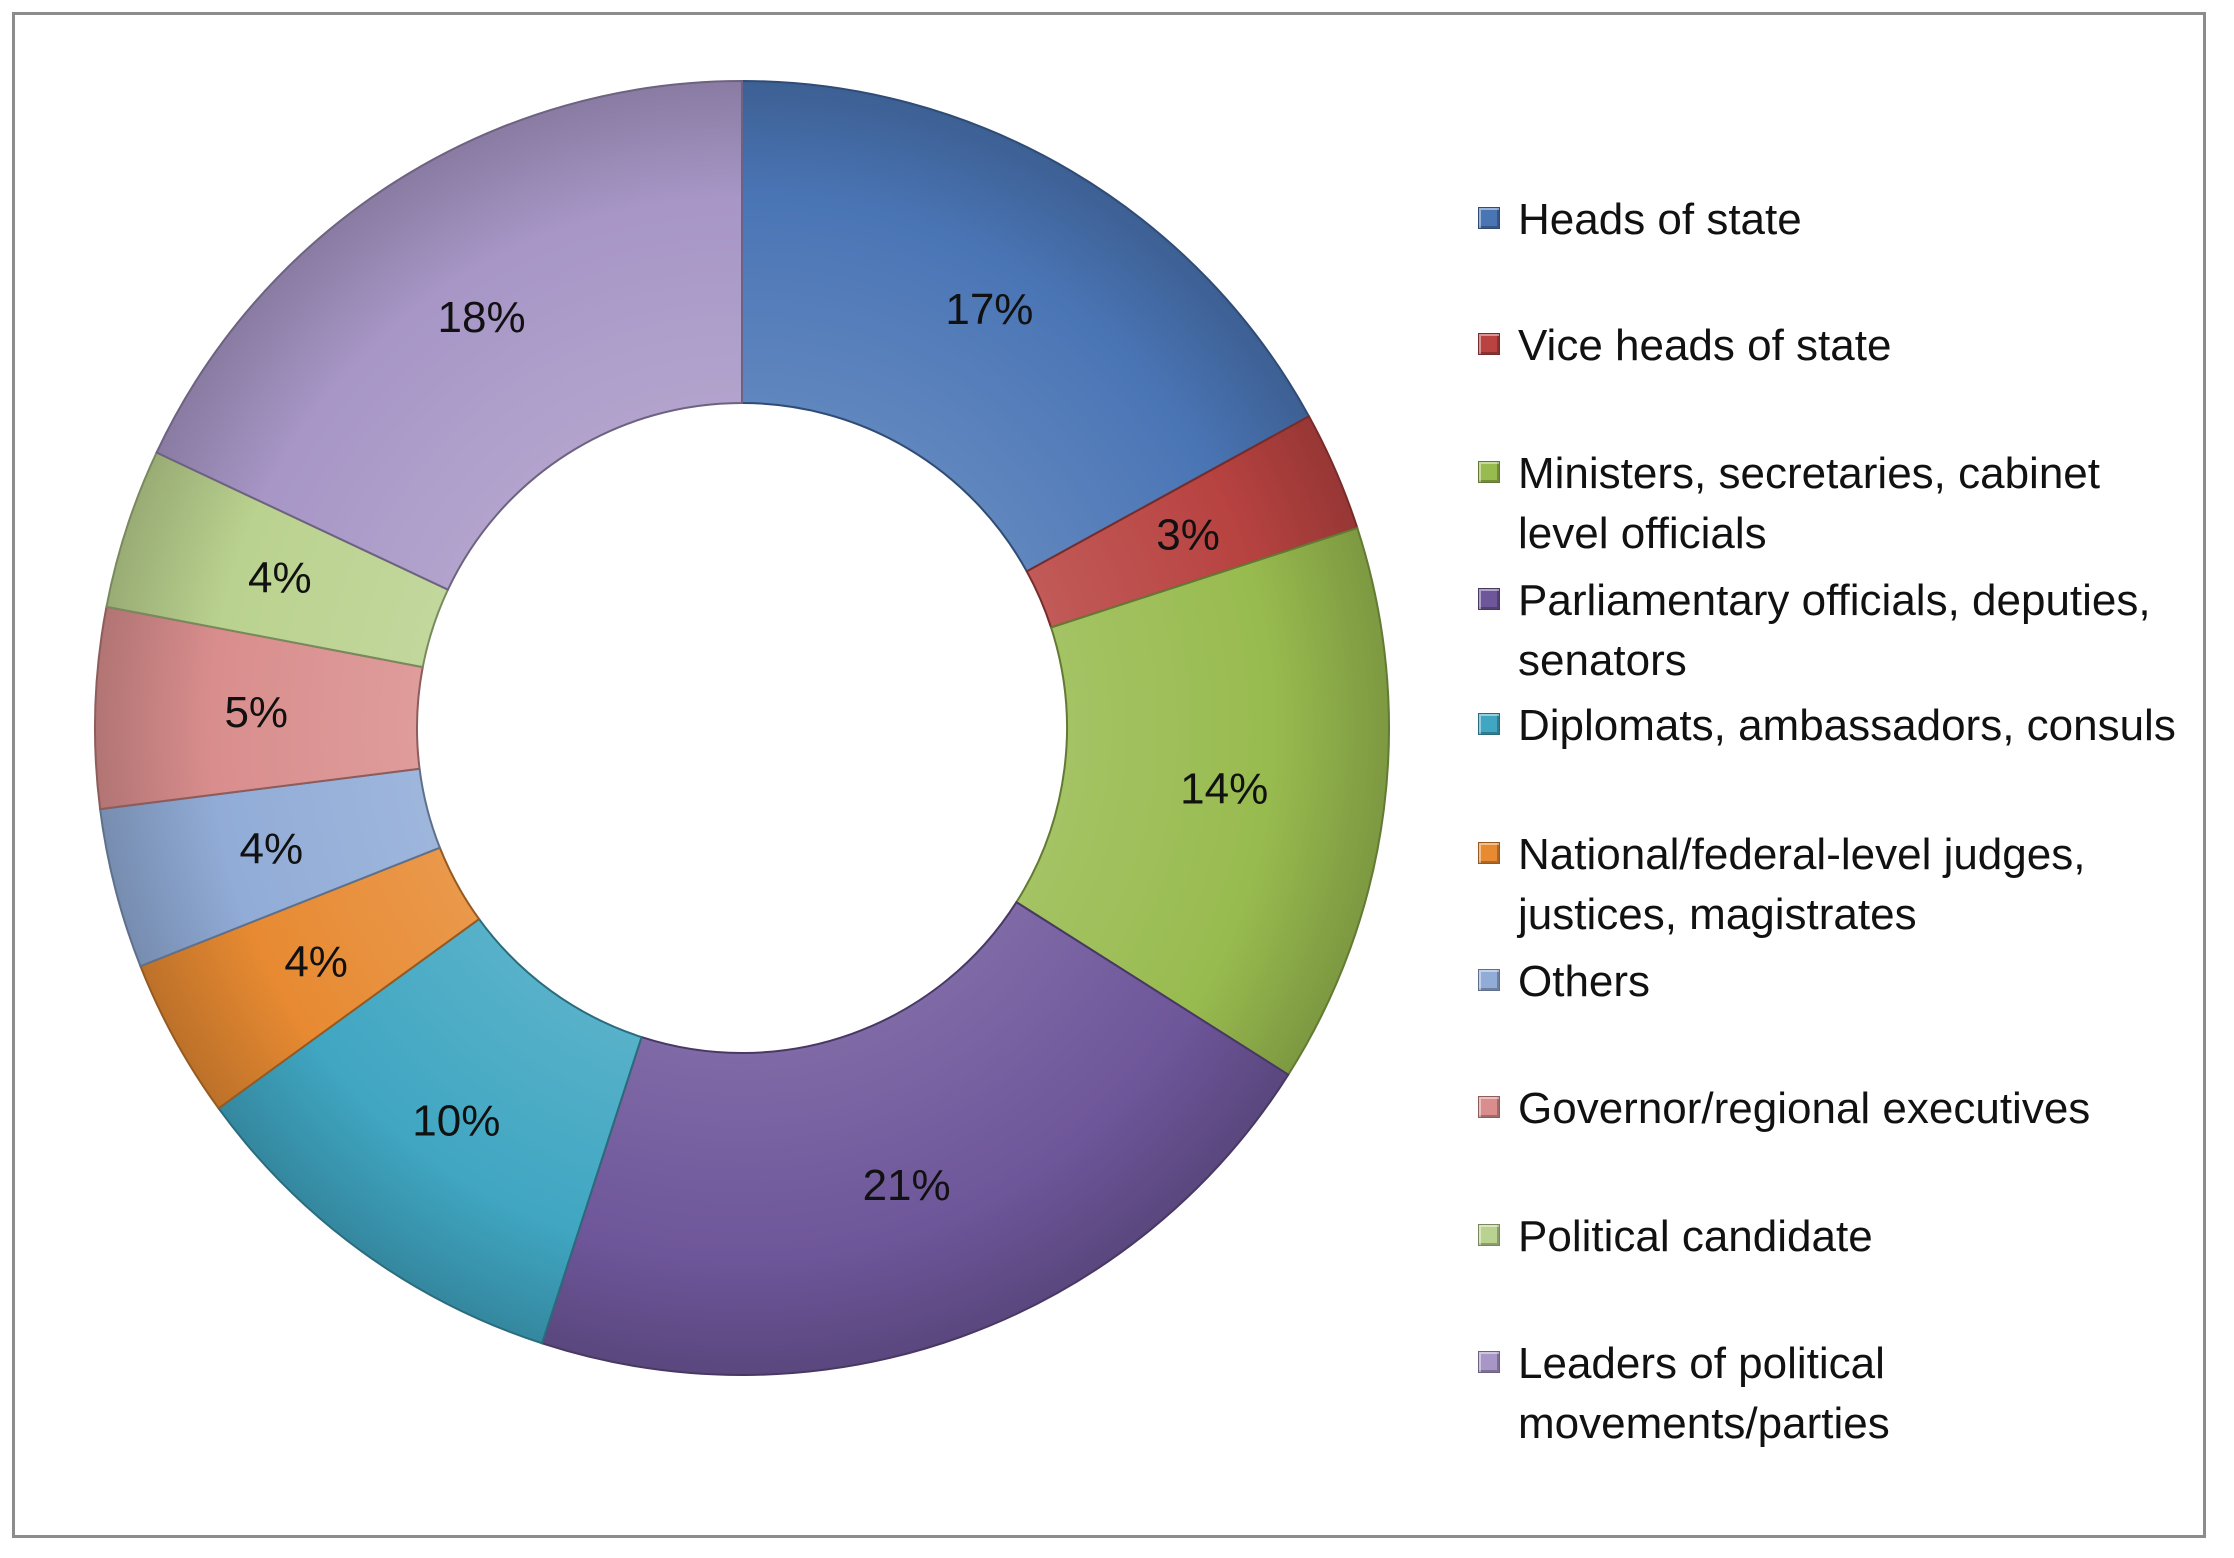  I want to click on legend-item-governors: Governor/regional executives, so click(1848, 1109).